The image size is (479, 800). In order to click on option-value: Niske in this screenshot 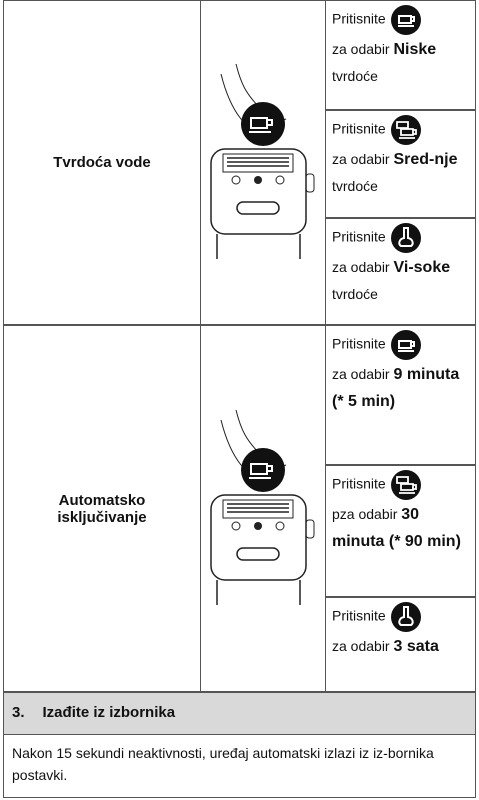, I will do `click(415, 49)`.